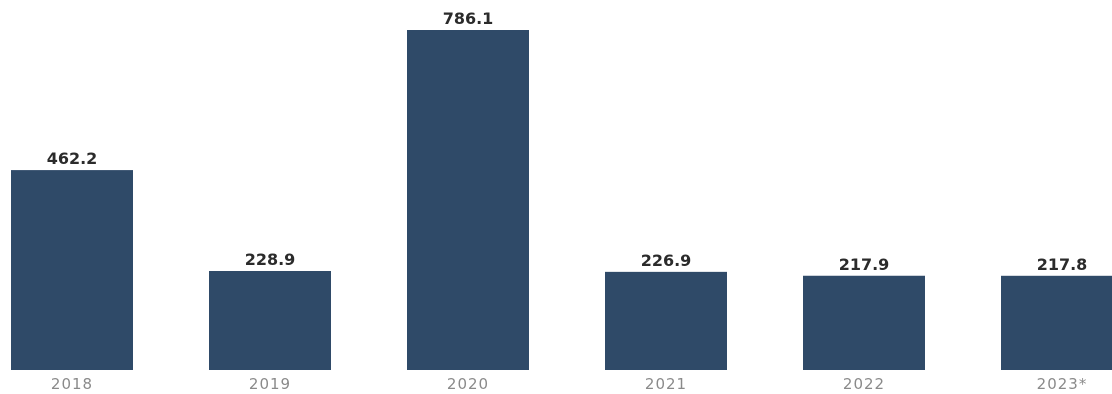 This screenshot has height=394, width=1112. Describe the element at coordinates (666, 260) in the screenshot. I see `value-label-2021: 226.9` at that location.